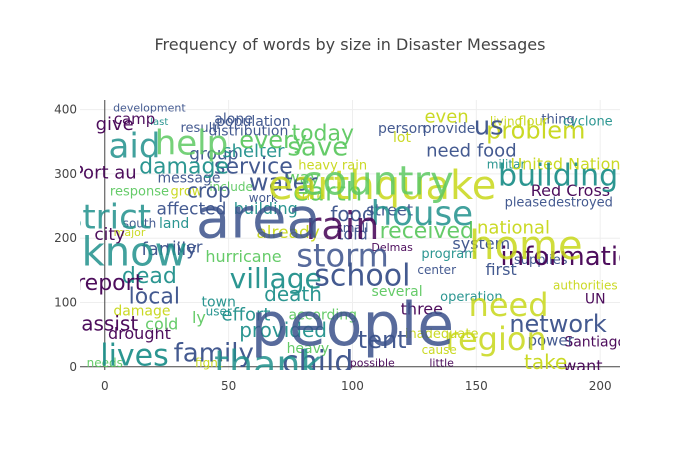 This screenshot has height=450, width=700. I want to click on word-lot: lot, so click(402, 138).